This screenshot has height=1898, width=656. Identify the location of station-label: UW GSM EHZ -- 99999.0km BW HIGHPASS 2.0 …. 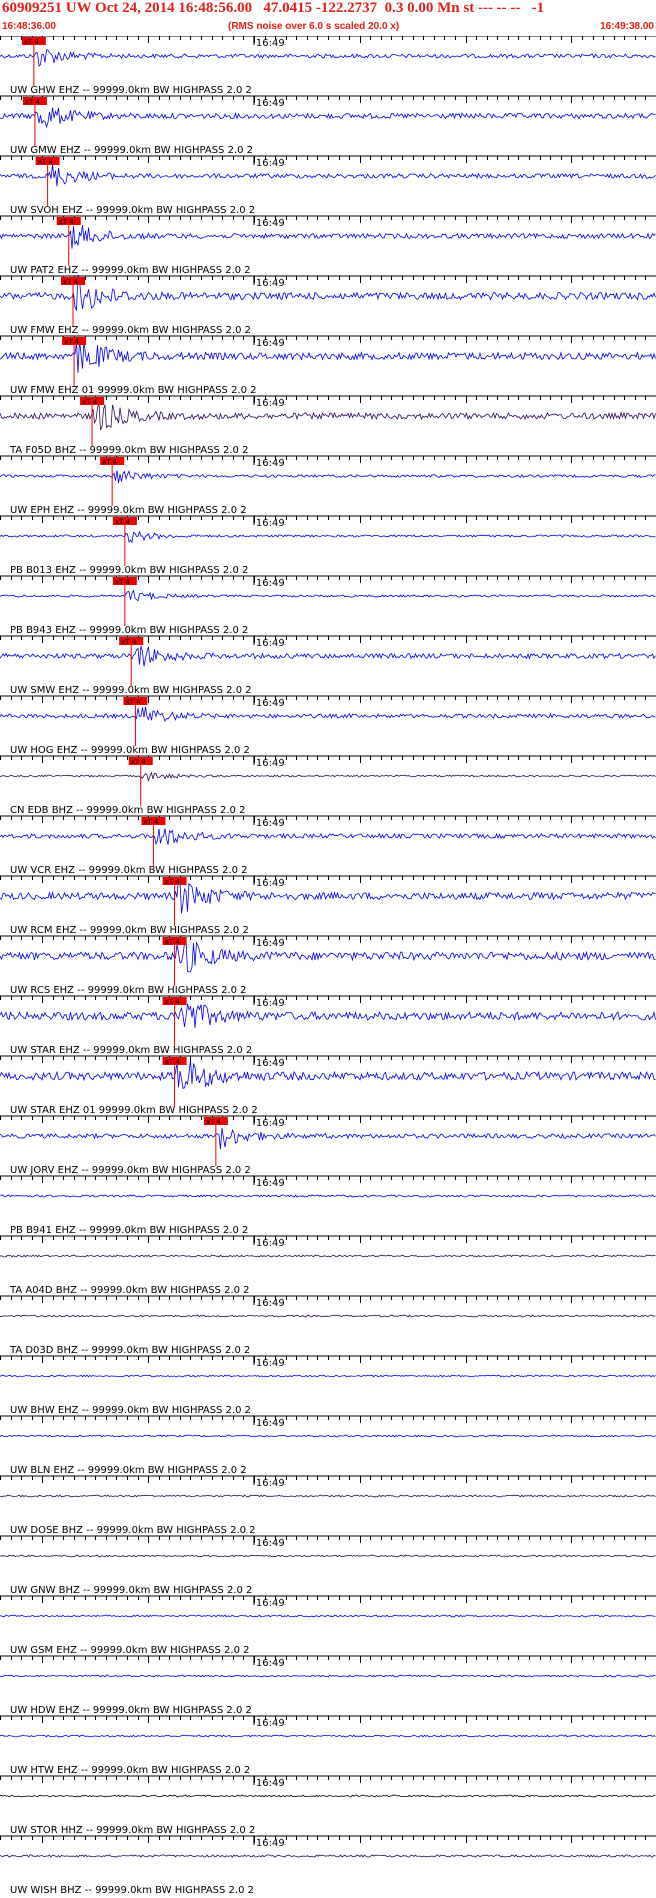
(129, 1650).